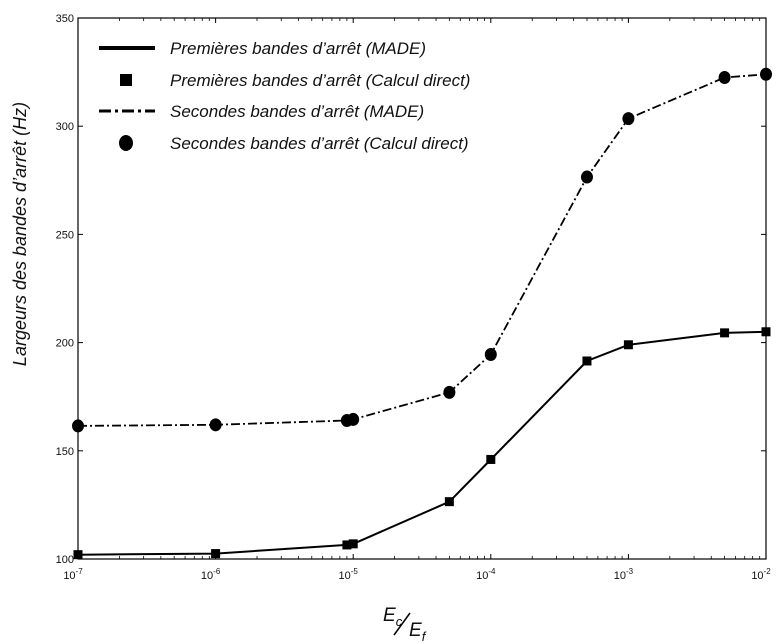  What do you see at coordinates (65, 344) in the screenshot?
I see `y-tick-label: 200` at bounding box center [65, 344].